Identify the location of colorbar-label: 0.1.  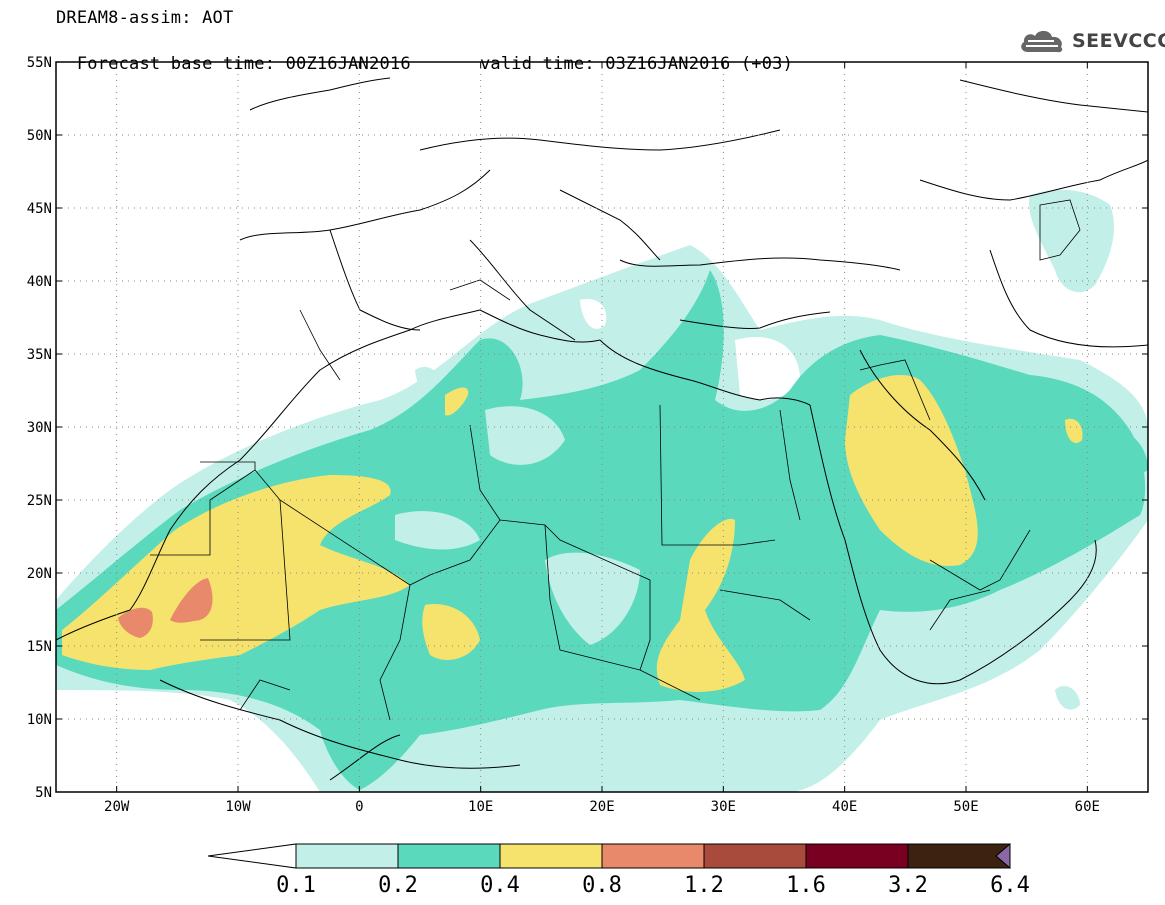
(296, 885).